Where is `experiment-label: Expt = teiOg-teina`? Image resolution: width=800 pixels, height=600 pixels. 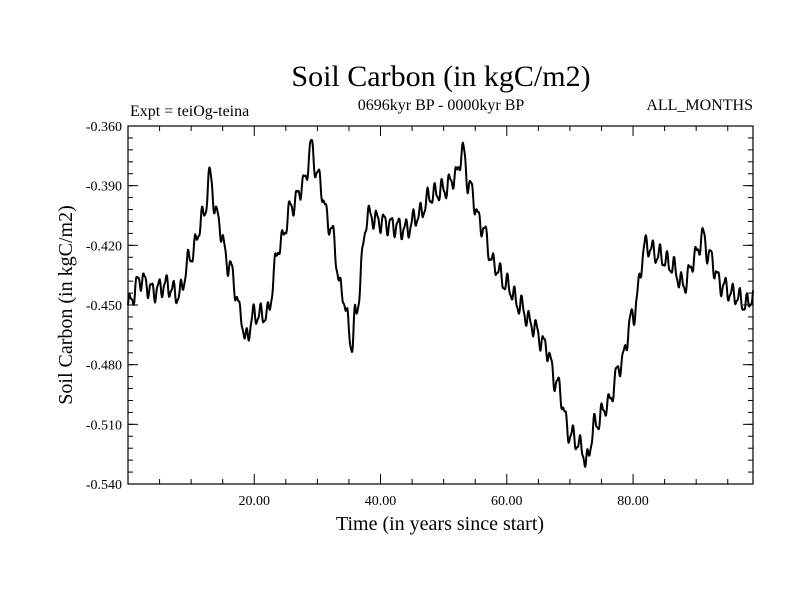
experiment-label: Expt = teiOg-teina is located at coordinates (189, 111).